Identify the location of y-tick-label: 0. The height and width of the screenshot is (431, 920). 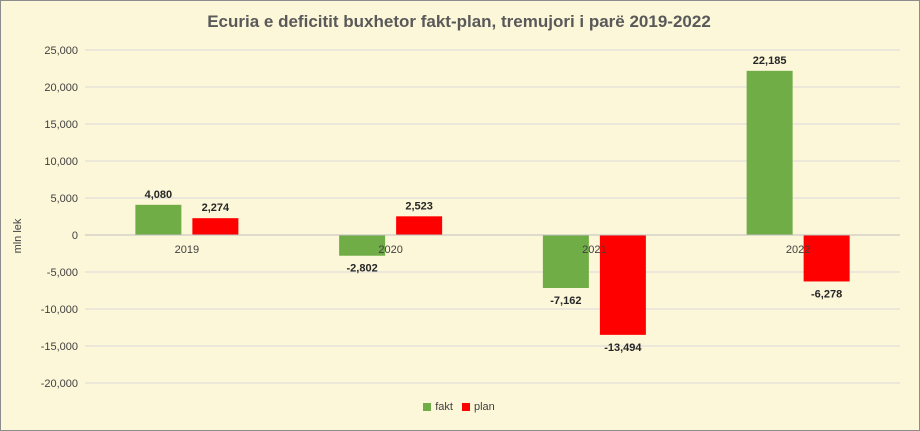
(75, 236).